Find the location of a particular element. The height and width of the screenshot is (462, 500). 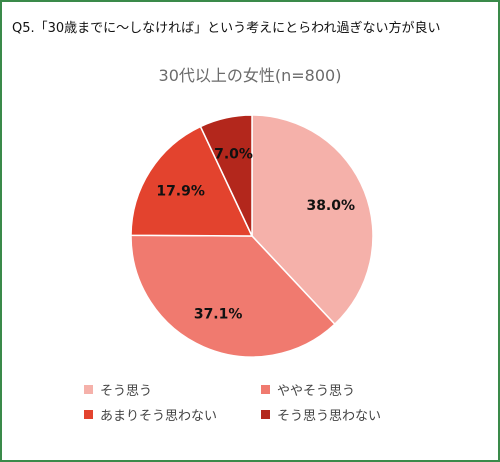

legend-item-4: そう思う思わない is located at coordinates (321, 414).